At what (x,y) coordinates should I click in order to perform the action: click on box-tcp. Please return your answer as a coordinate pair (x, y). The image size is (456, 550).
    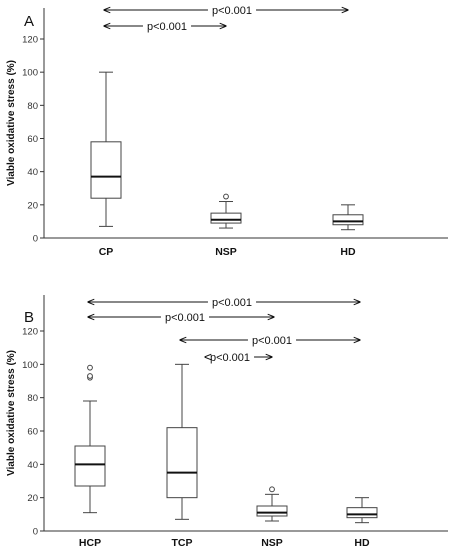
    Looking at the image, I should click on (182, 463).